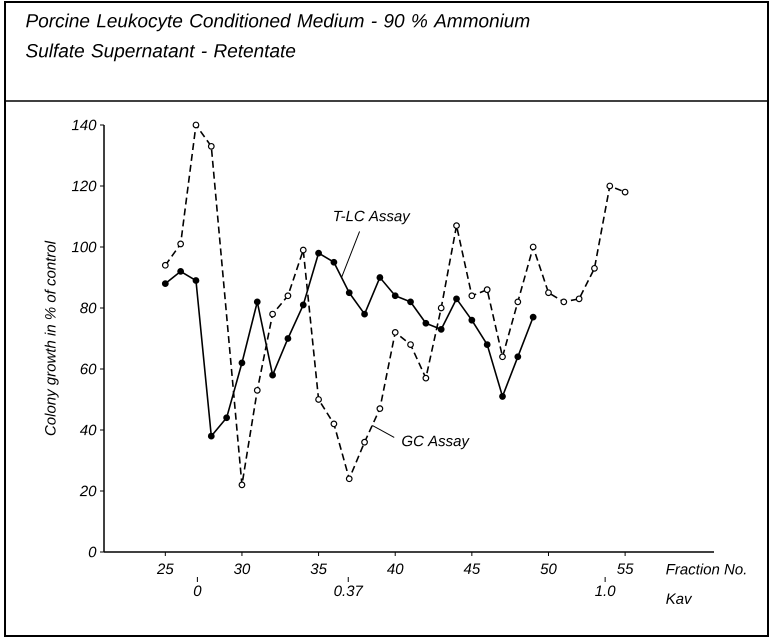  I want to click on y-tick-label: 120, so click(84, 186).